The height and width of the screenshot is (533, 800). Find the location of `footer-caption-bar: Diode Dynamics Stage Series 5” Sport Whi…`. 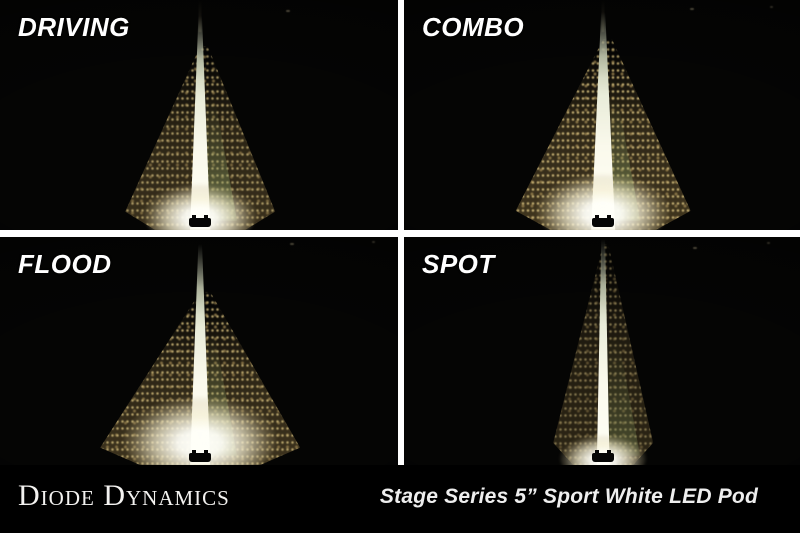

footer-caption-bar: Diode Dynamics Stage Series 5” Sport Whi… is located at coordinates (400, 499).